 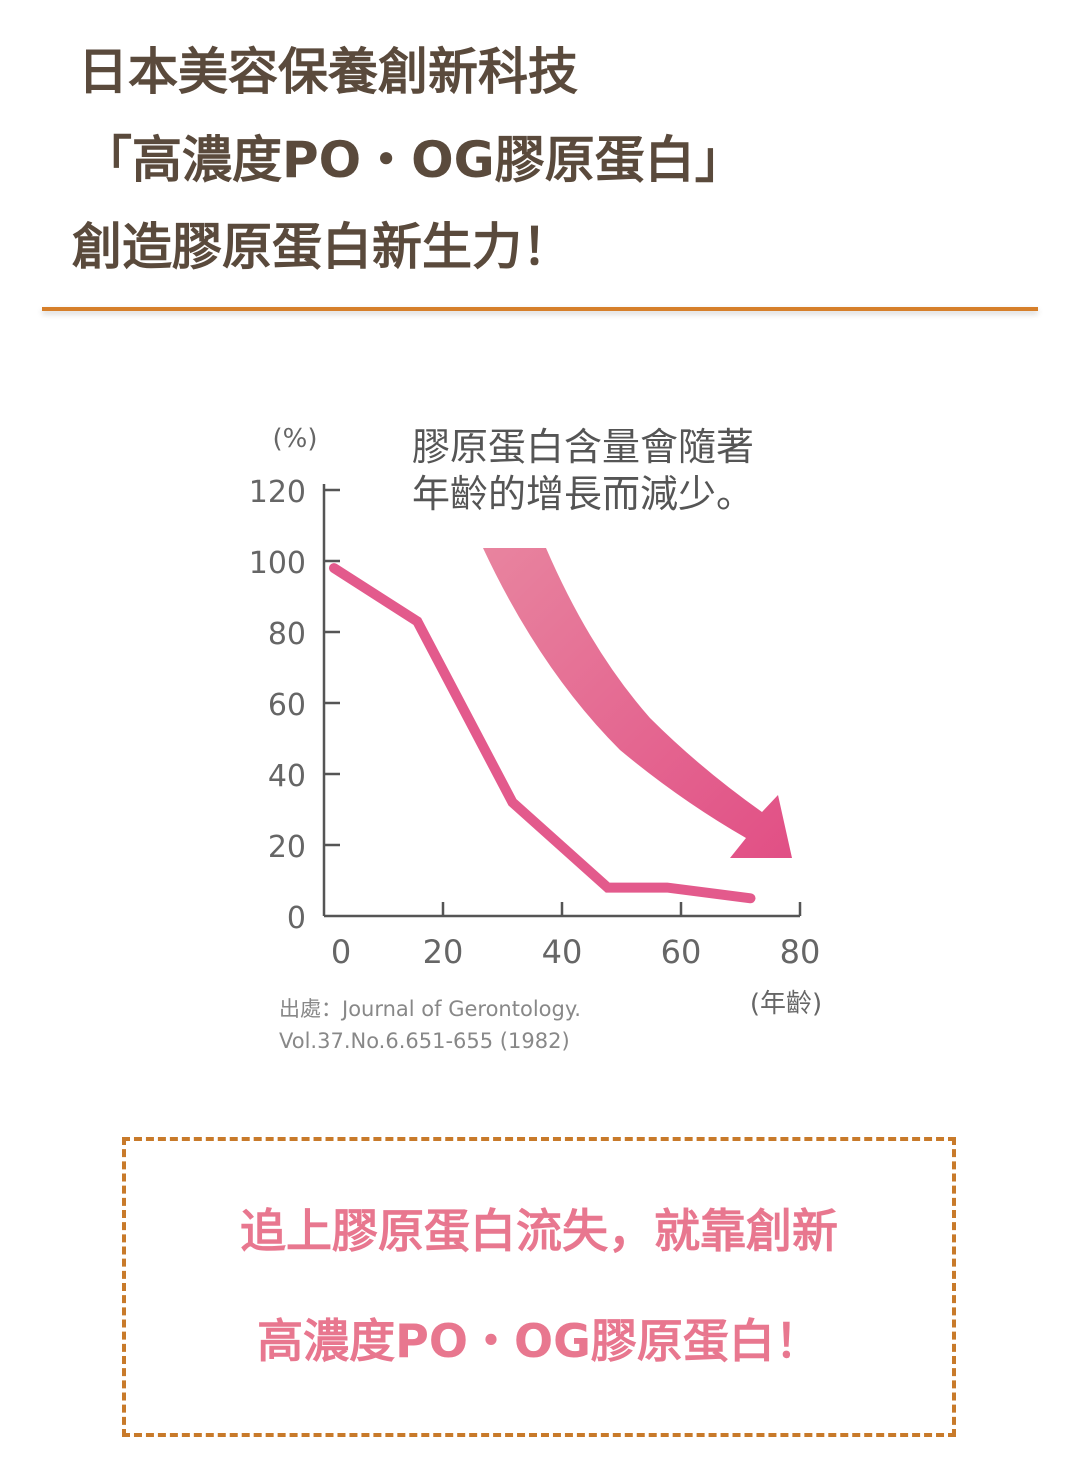 I want to click on collagen-series-line, so click(x=542, y=733).